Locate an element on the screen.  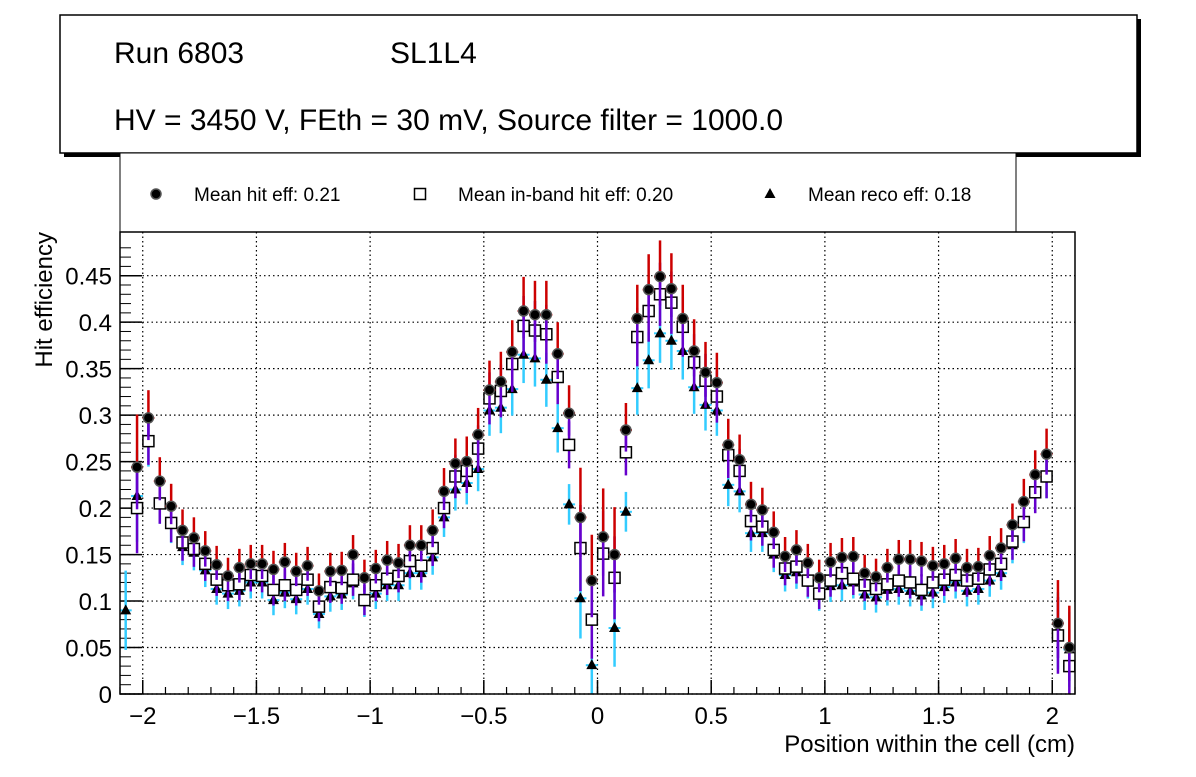
layer-label: SL1L4 is located at coordinates (433, 53).